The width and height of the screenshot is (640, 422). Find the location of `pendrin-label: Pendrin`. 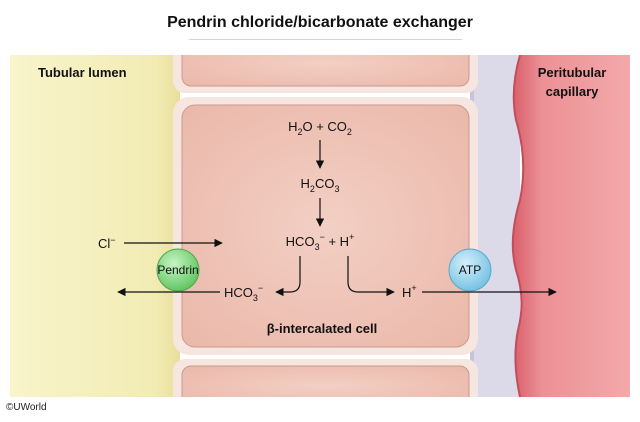

pendrin-label: Pendrin is located at coordinates (177, 270).